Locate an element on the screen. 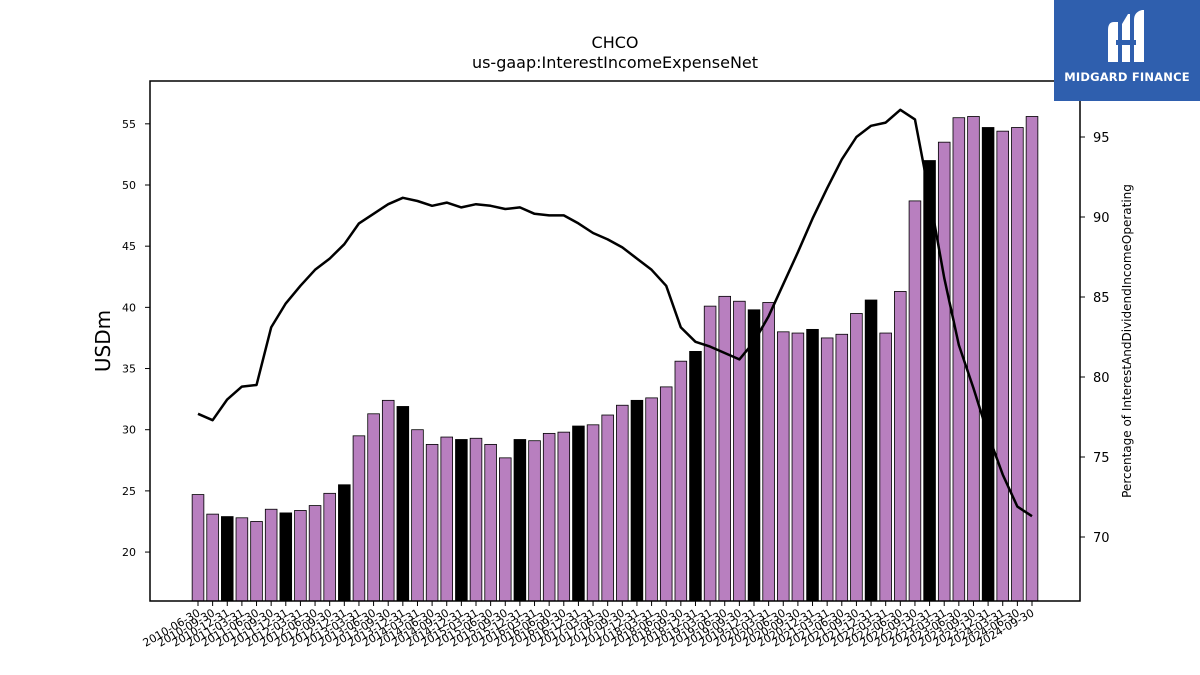  y2-tick-label: 85 is located at coordinates (1101, 298).